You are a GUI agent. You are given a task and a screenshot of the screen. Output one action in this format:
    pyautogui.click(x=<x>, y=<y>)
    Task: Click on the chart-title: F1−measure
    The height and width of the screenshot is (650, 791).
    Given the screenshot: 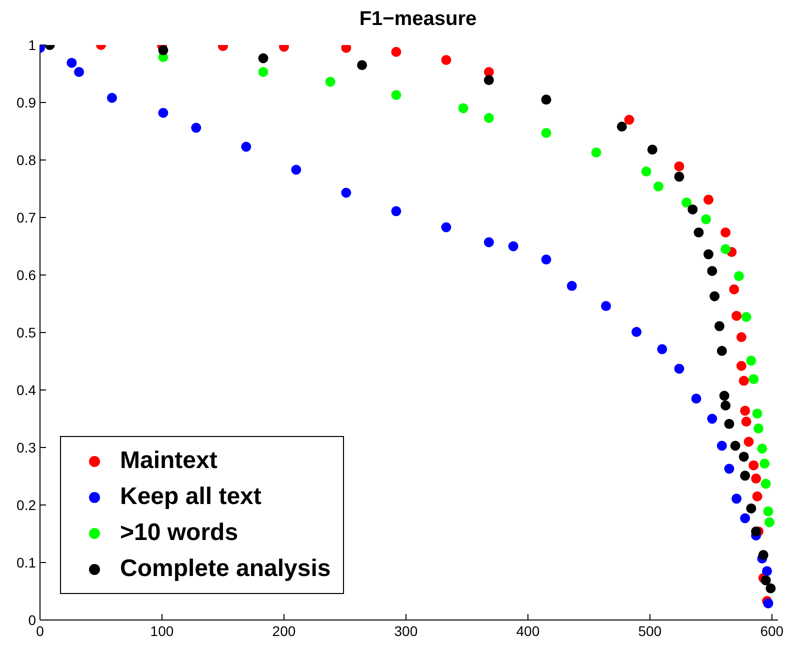 What is the action you would take?
    pyautogui.click(x=418, y=19)
    